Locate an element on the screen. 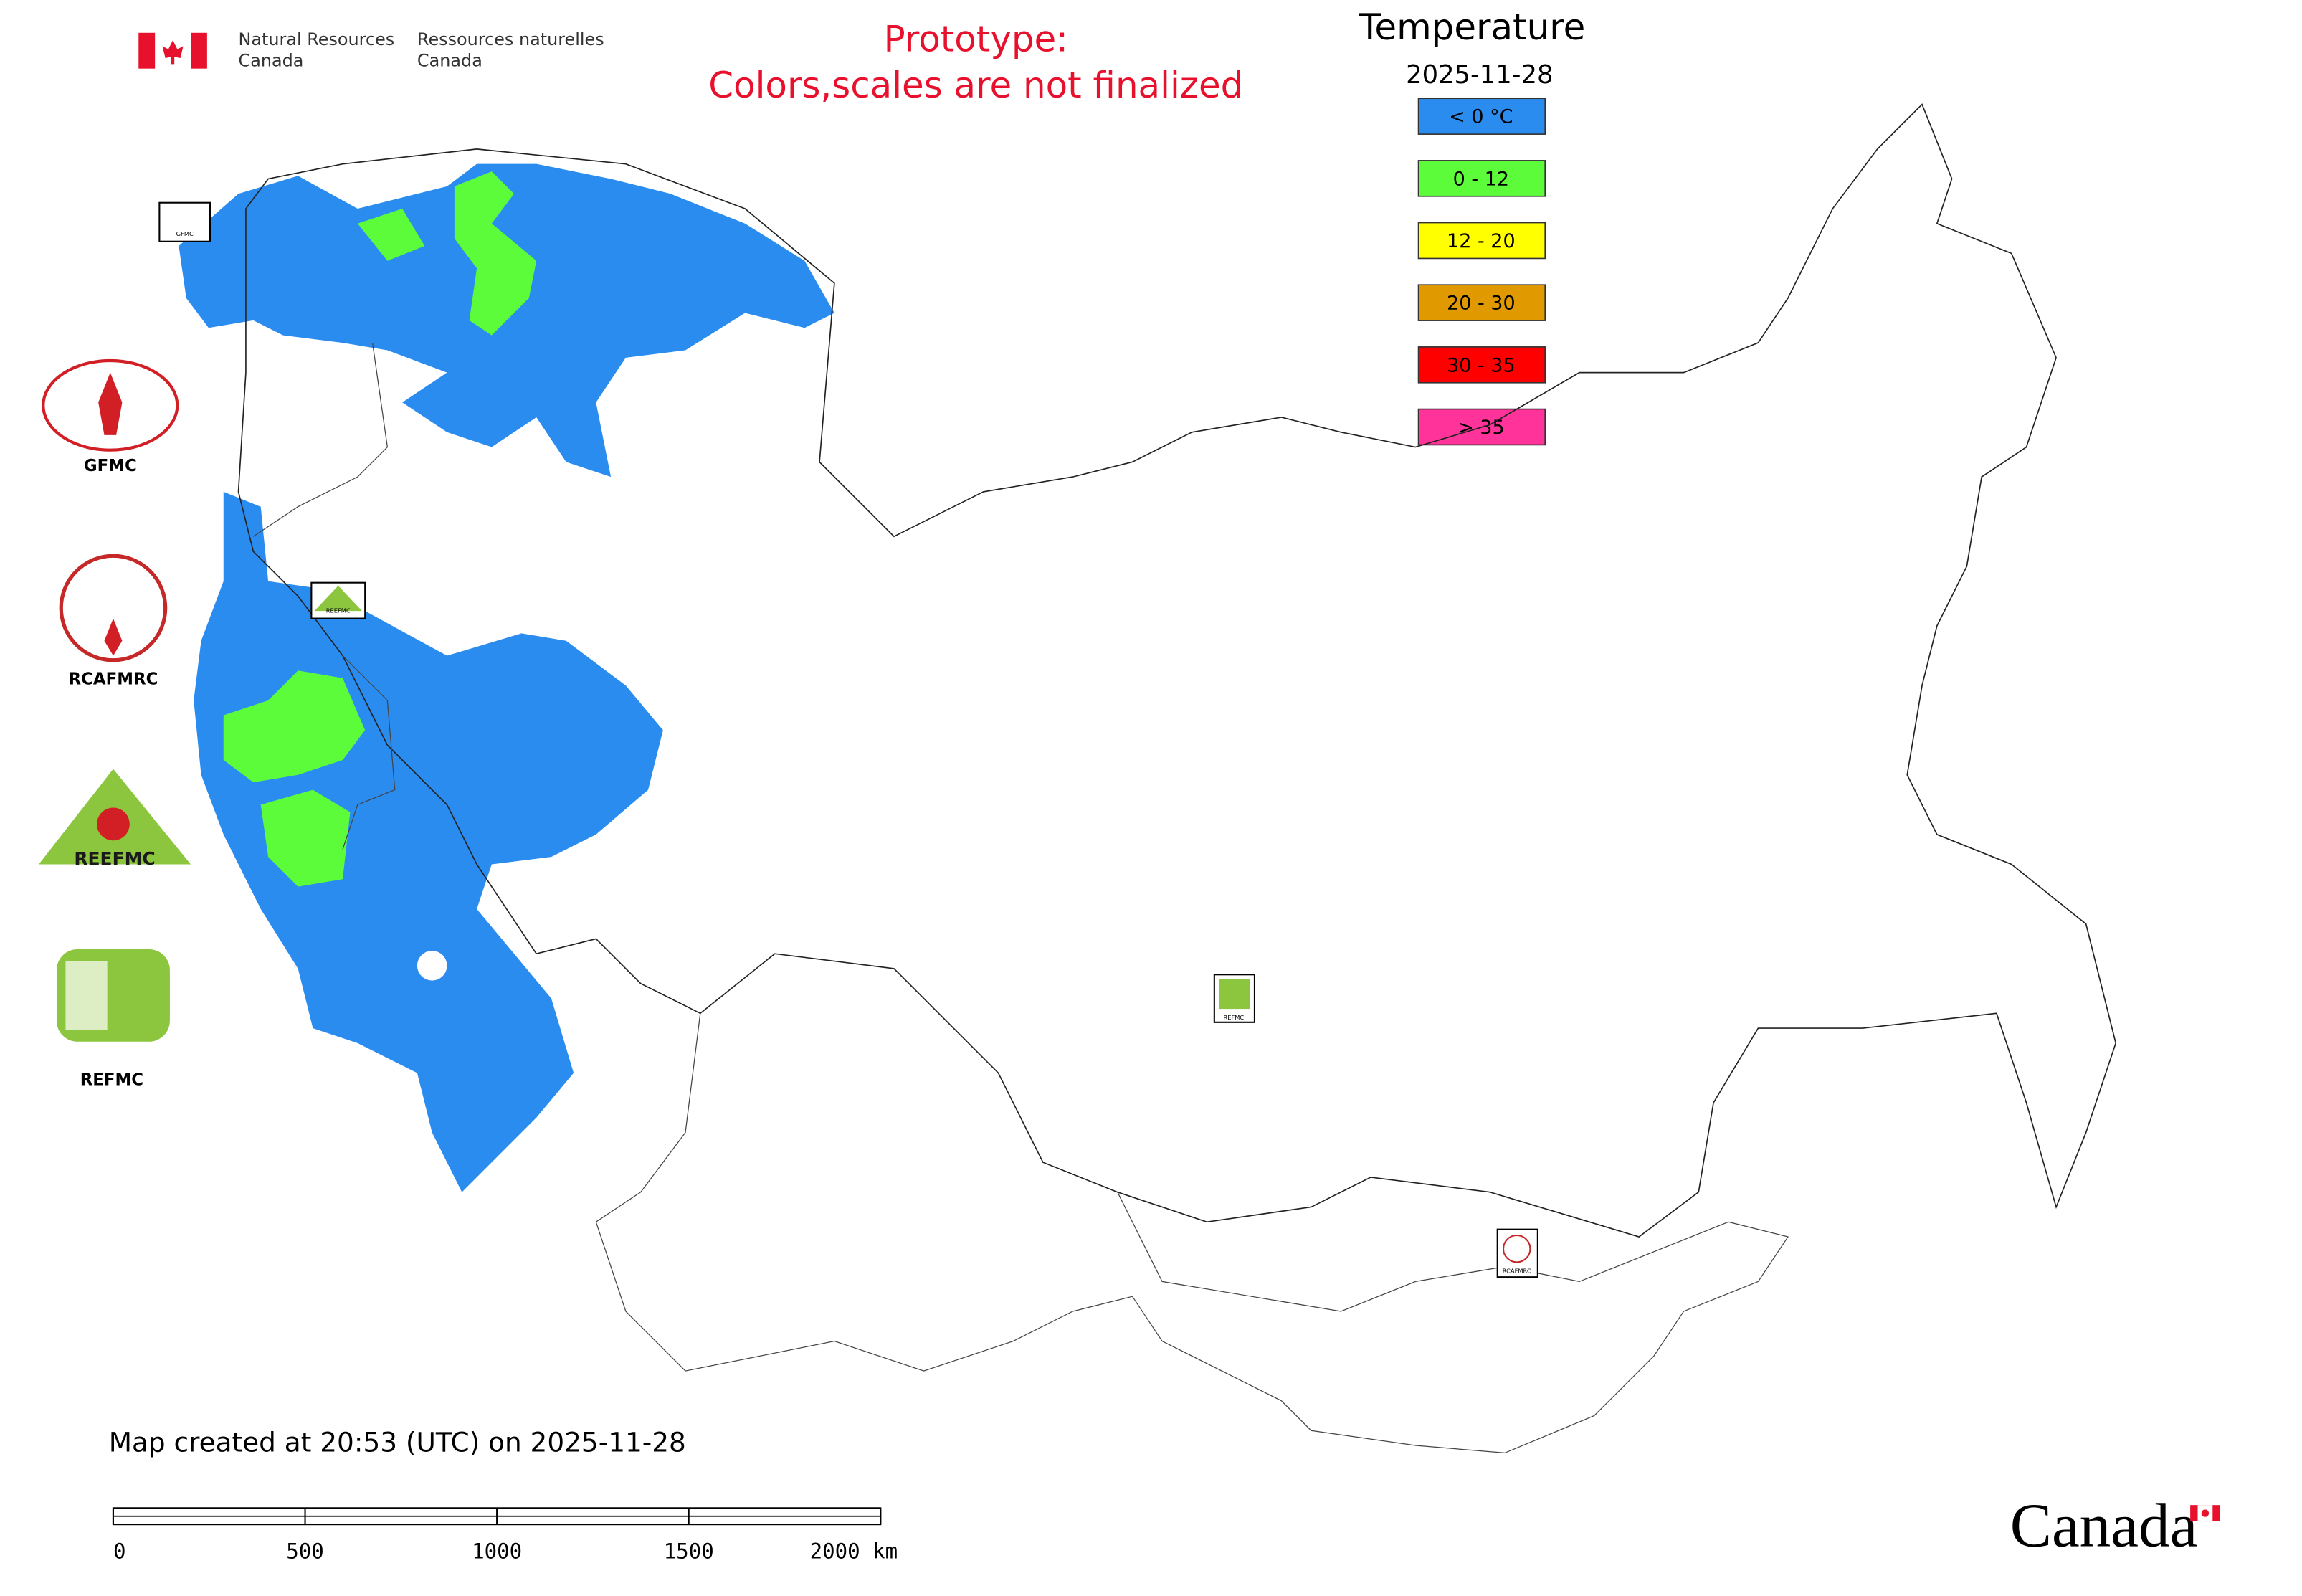 This screenshot has height=1596, width=2302. scale-bar: 0 500 1000 1500 2000 km is located at coordinates (505, 1535).